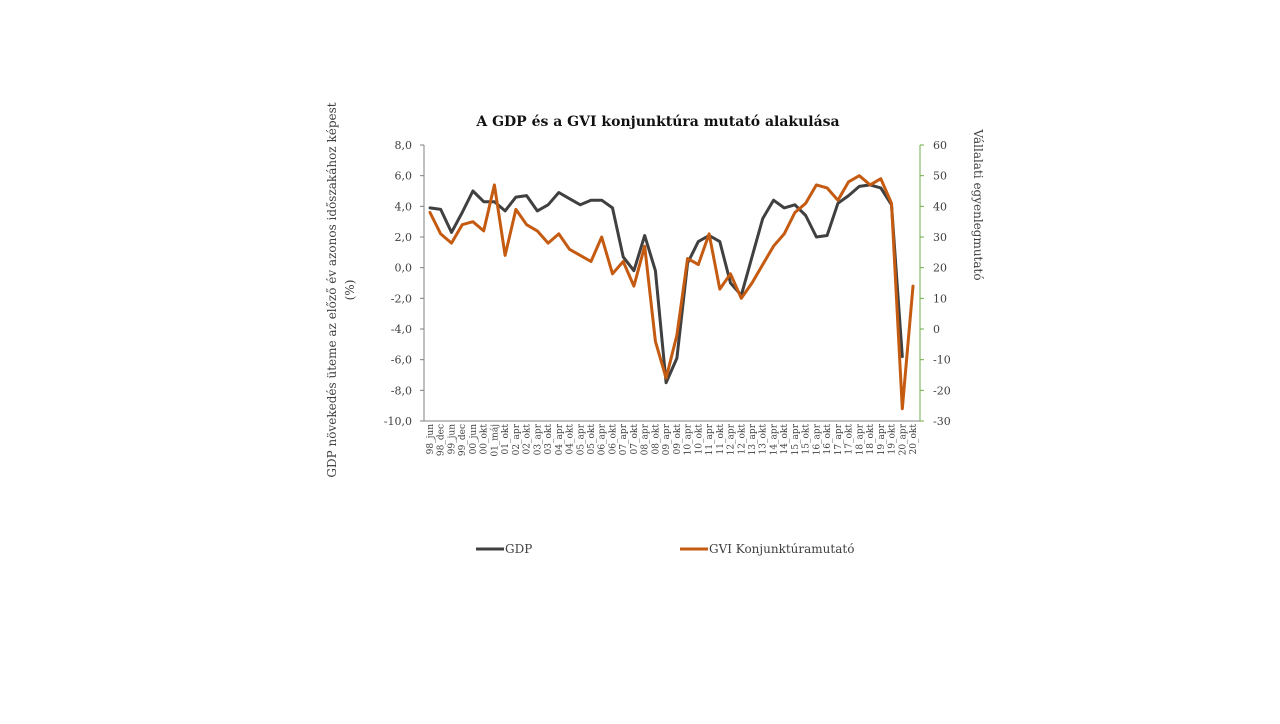 Image resolution: width=1280 pixels, height=724 pixels. Describe the element at coordinates (603, 439) in the screenshot. I see `x-tick-label: 06_apr` at that location.